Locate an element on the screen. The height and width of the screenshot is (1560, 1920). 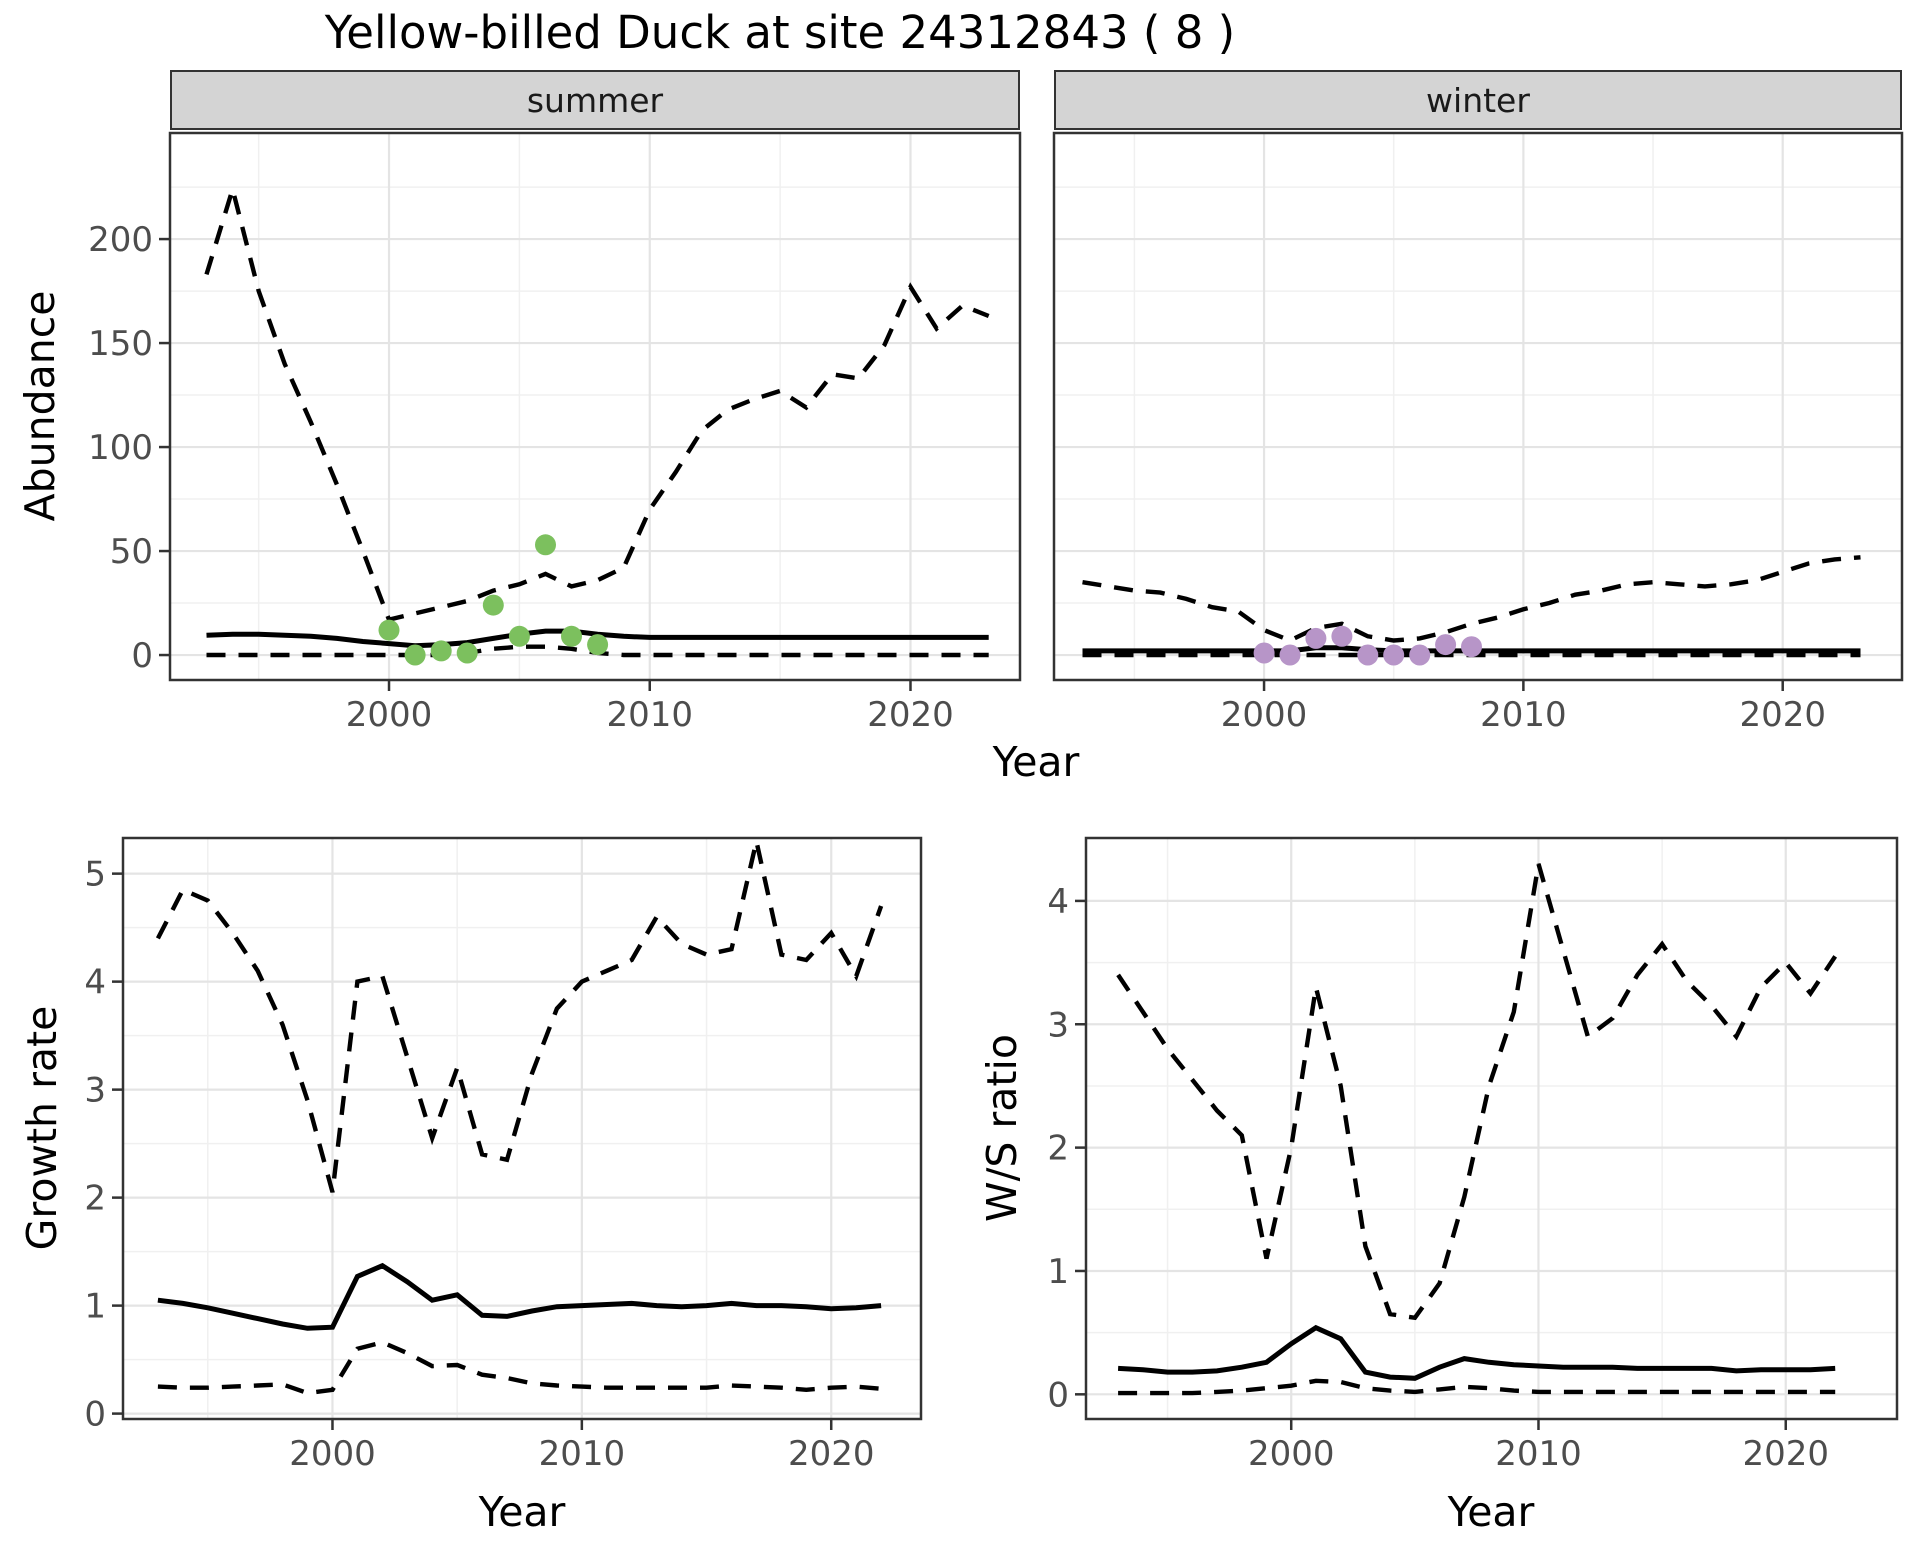
summer-axis-ticks: 2000 2010 2020 0 50 100 150 200 is located at coordinates (521, 477).